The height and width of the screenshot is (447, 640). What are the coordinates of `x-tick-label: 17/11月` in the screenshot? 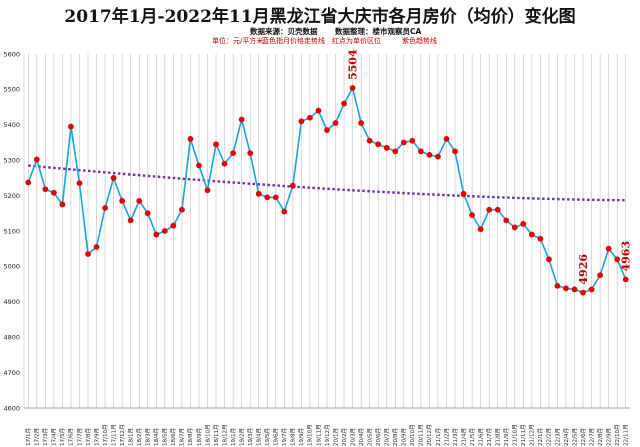 It's located at (113, 435).